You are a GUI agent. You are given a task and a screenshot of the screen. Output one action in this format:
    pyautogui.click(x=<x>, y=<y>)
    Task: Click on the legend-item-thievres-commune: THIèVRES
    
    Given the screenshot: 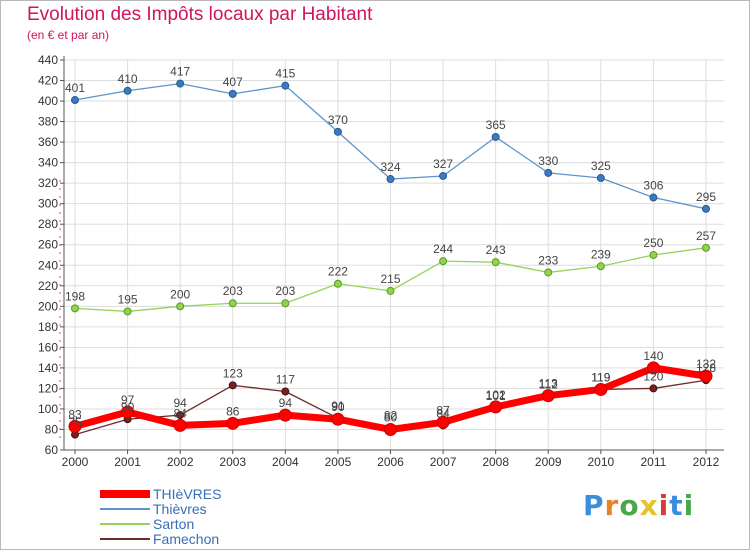 What is the action you would take?
    pyautogui.click(x=161, y=494)
    